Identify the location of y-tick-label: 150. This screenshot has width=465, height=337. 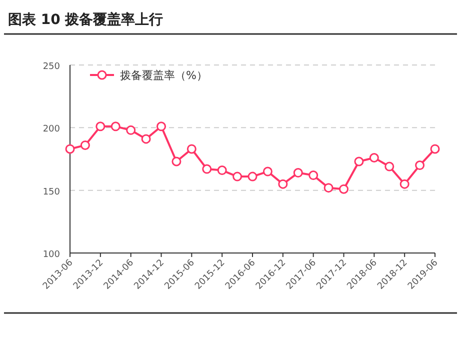
(51, 192).